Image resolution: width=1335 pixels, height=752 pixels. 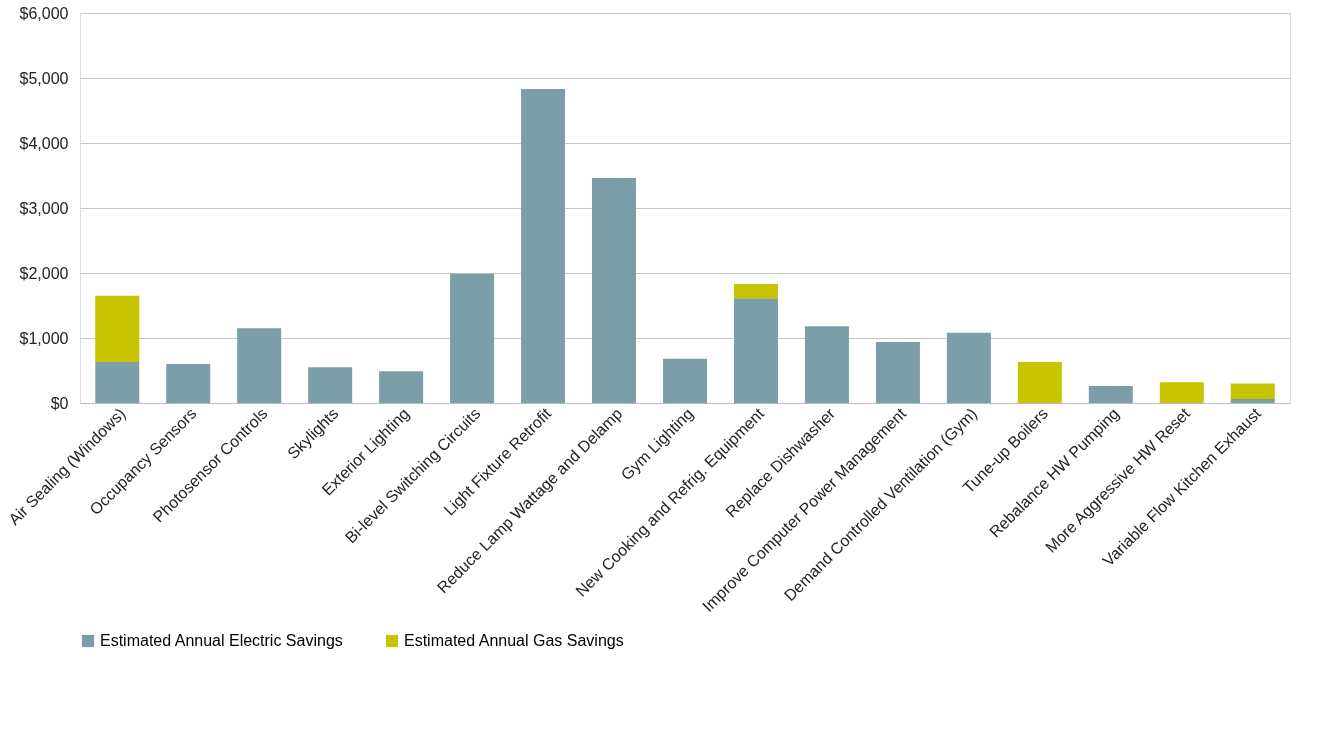 I want to click on y-tick-label: $1,000, so click(x=44, y=338).